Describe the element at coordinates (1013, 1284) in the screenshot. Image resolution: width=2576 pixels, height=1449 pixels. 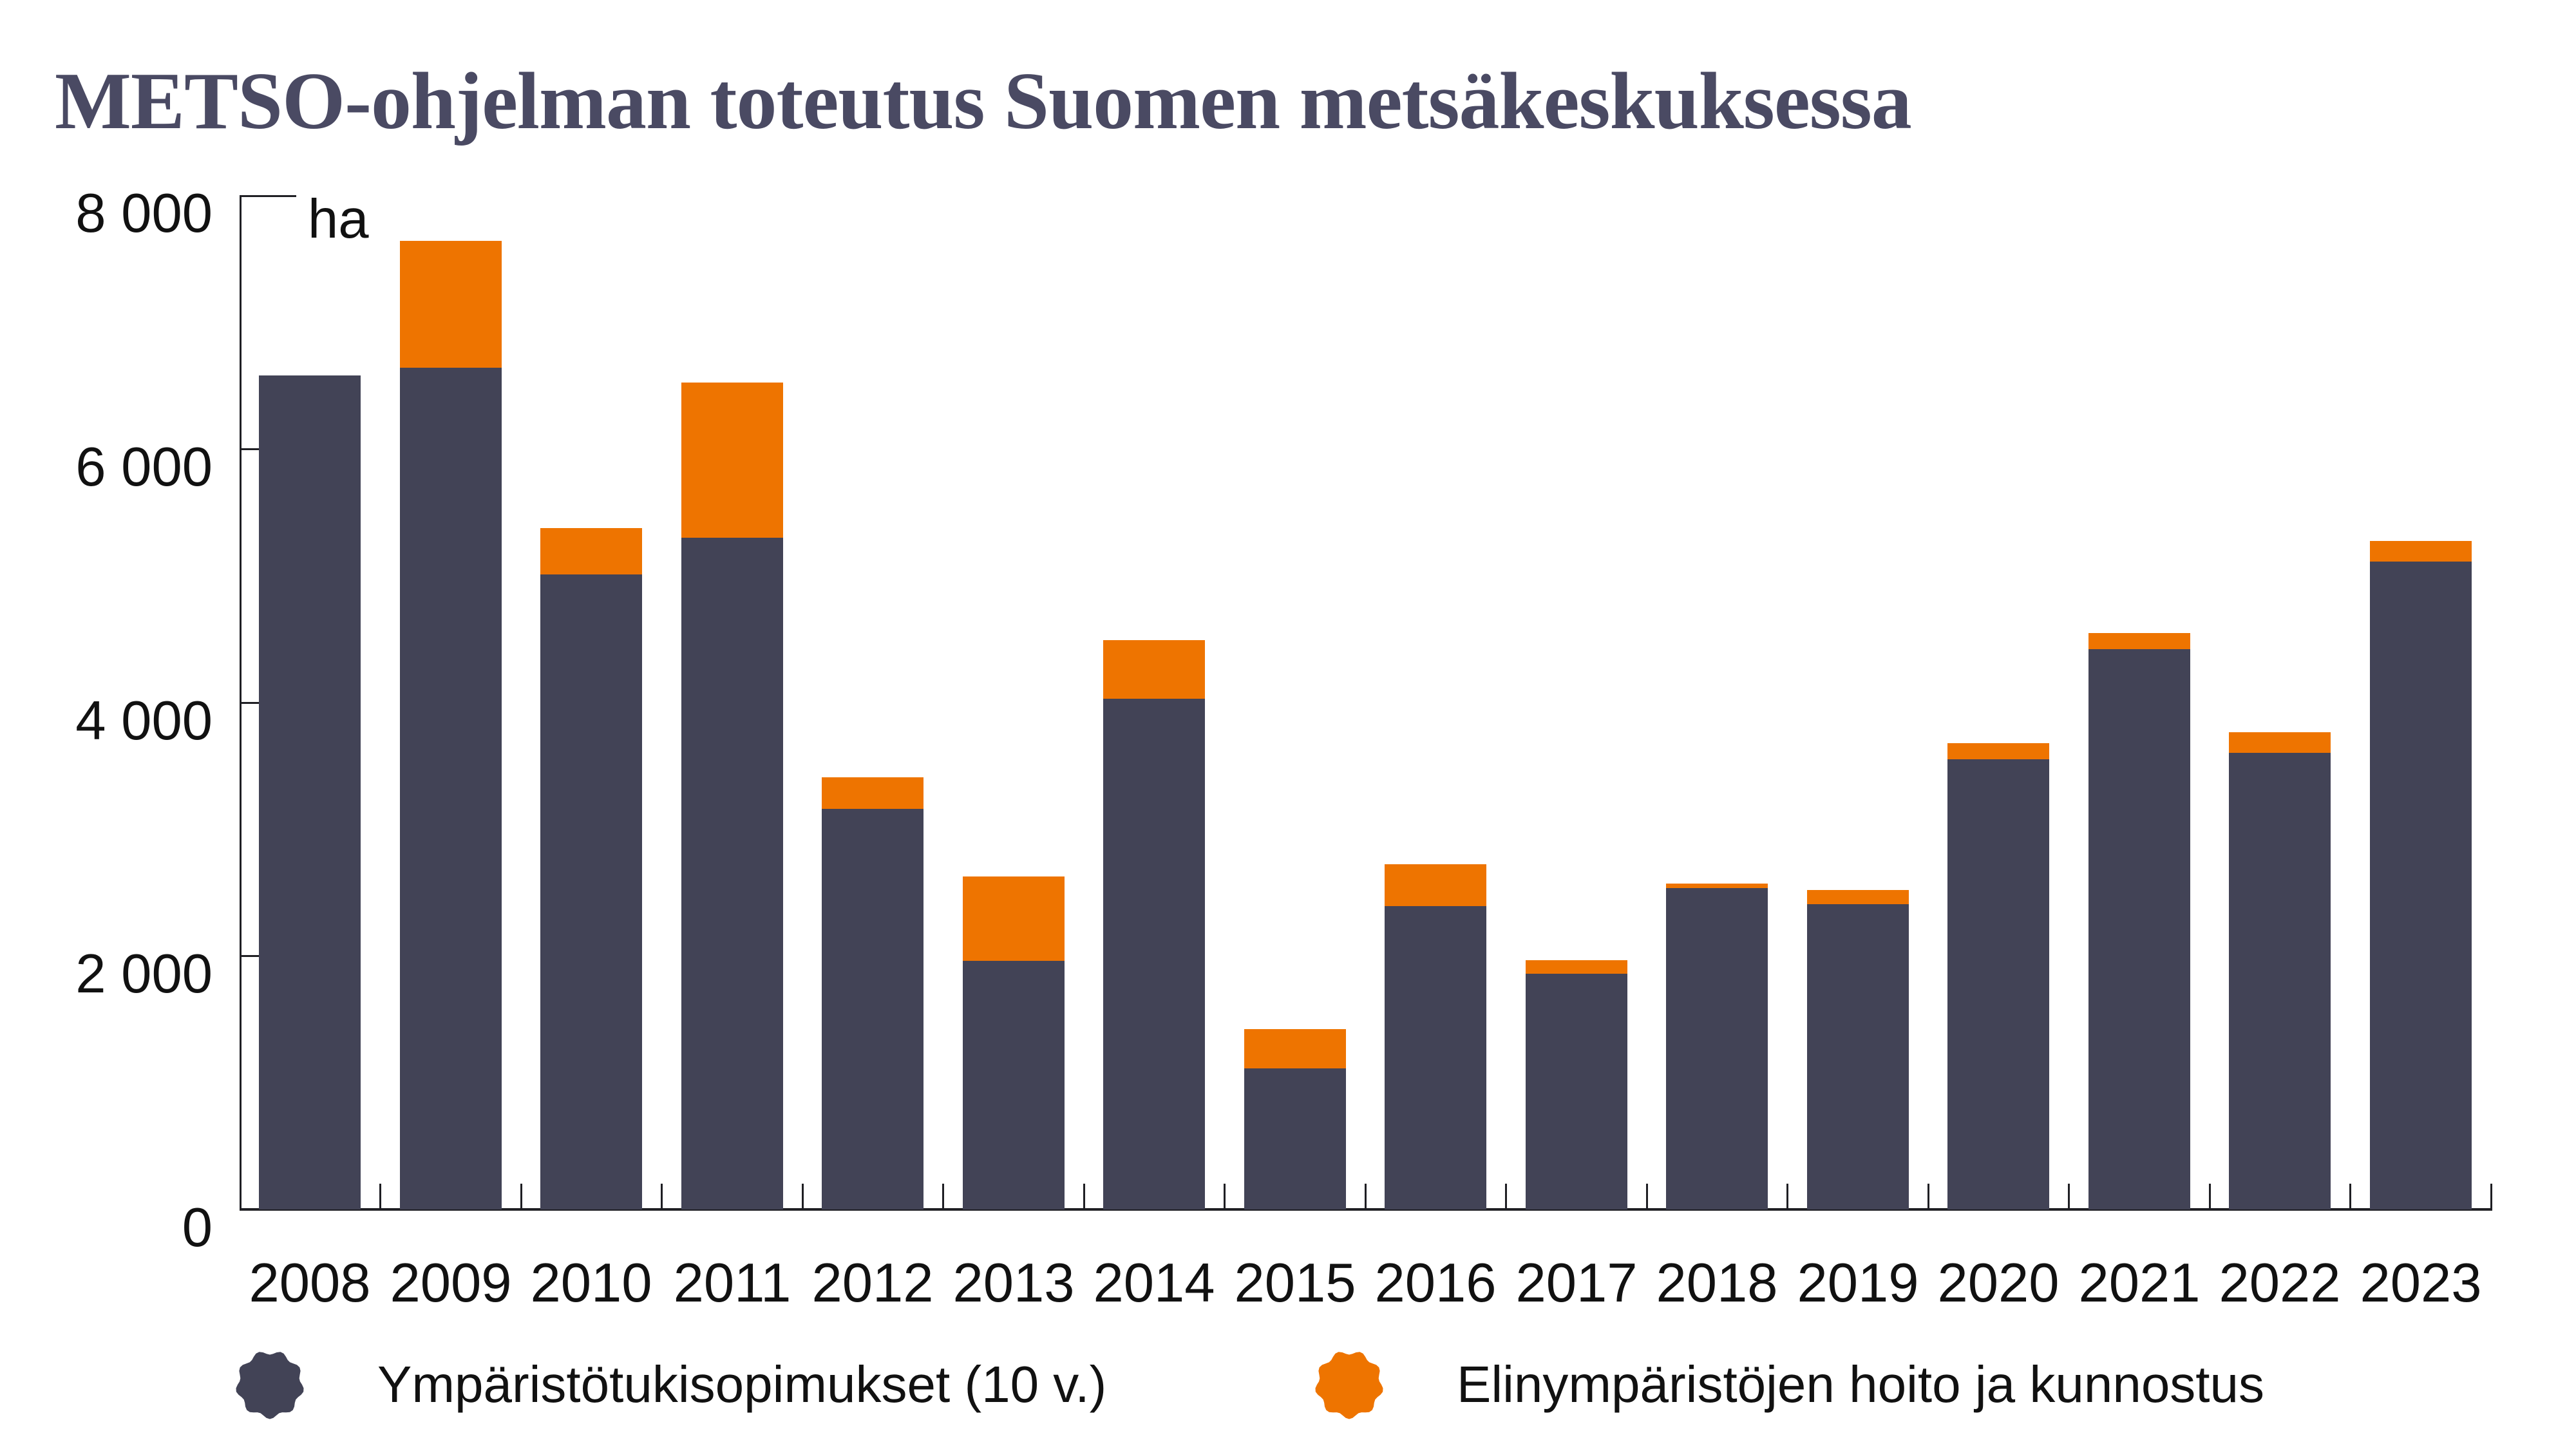
I see `x-tick-label: 2013` at that location.